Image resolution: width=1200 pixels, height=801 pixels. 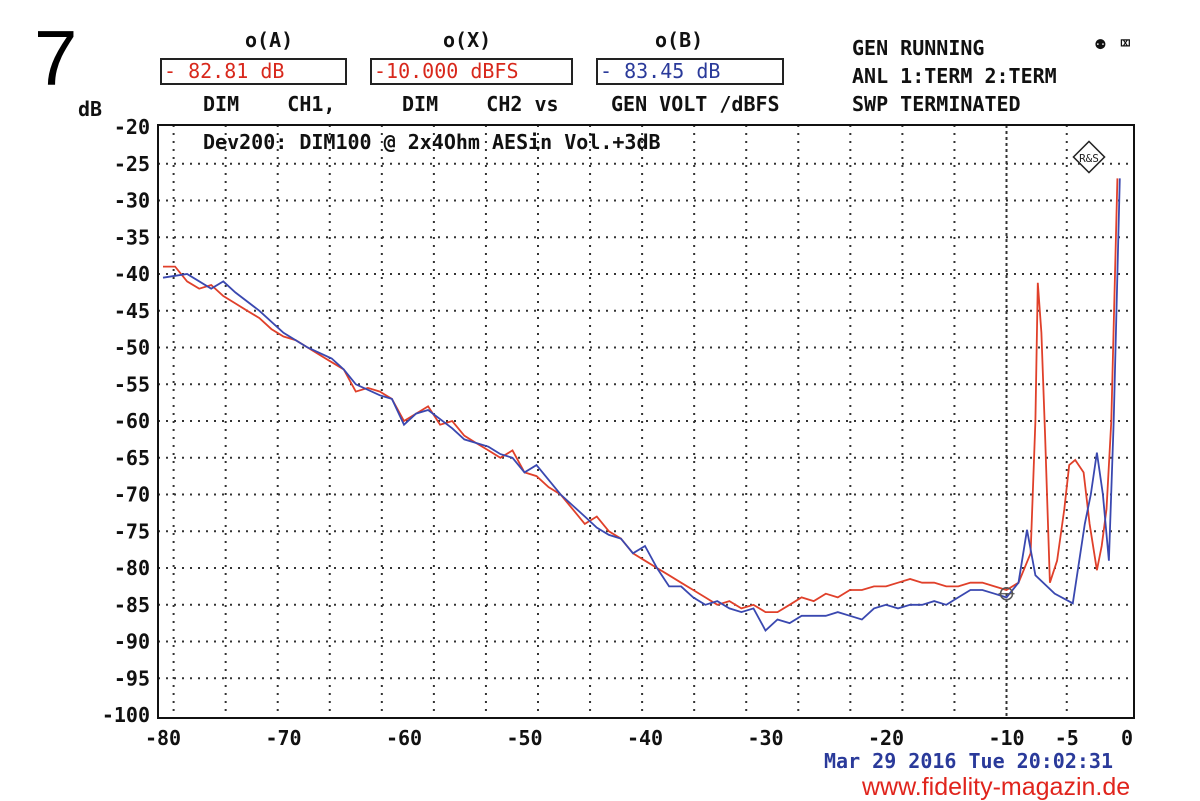 What do you see at coordinates (679, 40) in the screenshot?
I see `reading-b-label: o(B)` at bounding box center [679, 40].